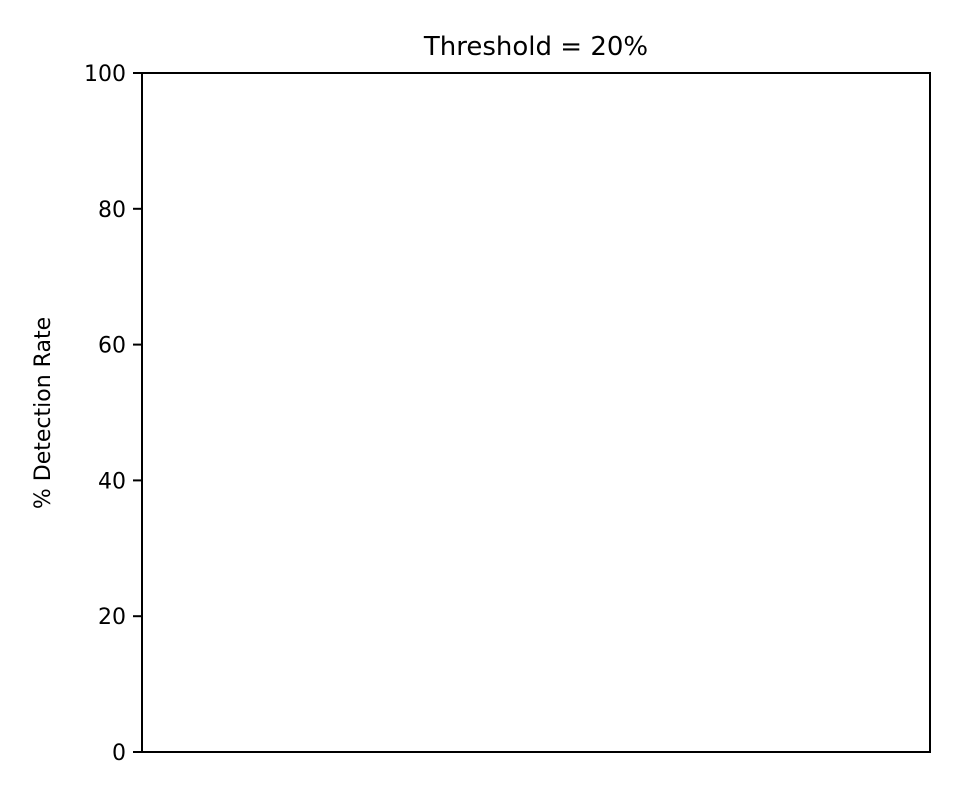  I want to click on y-tick-label: 40, so click(112, 481).